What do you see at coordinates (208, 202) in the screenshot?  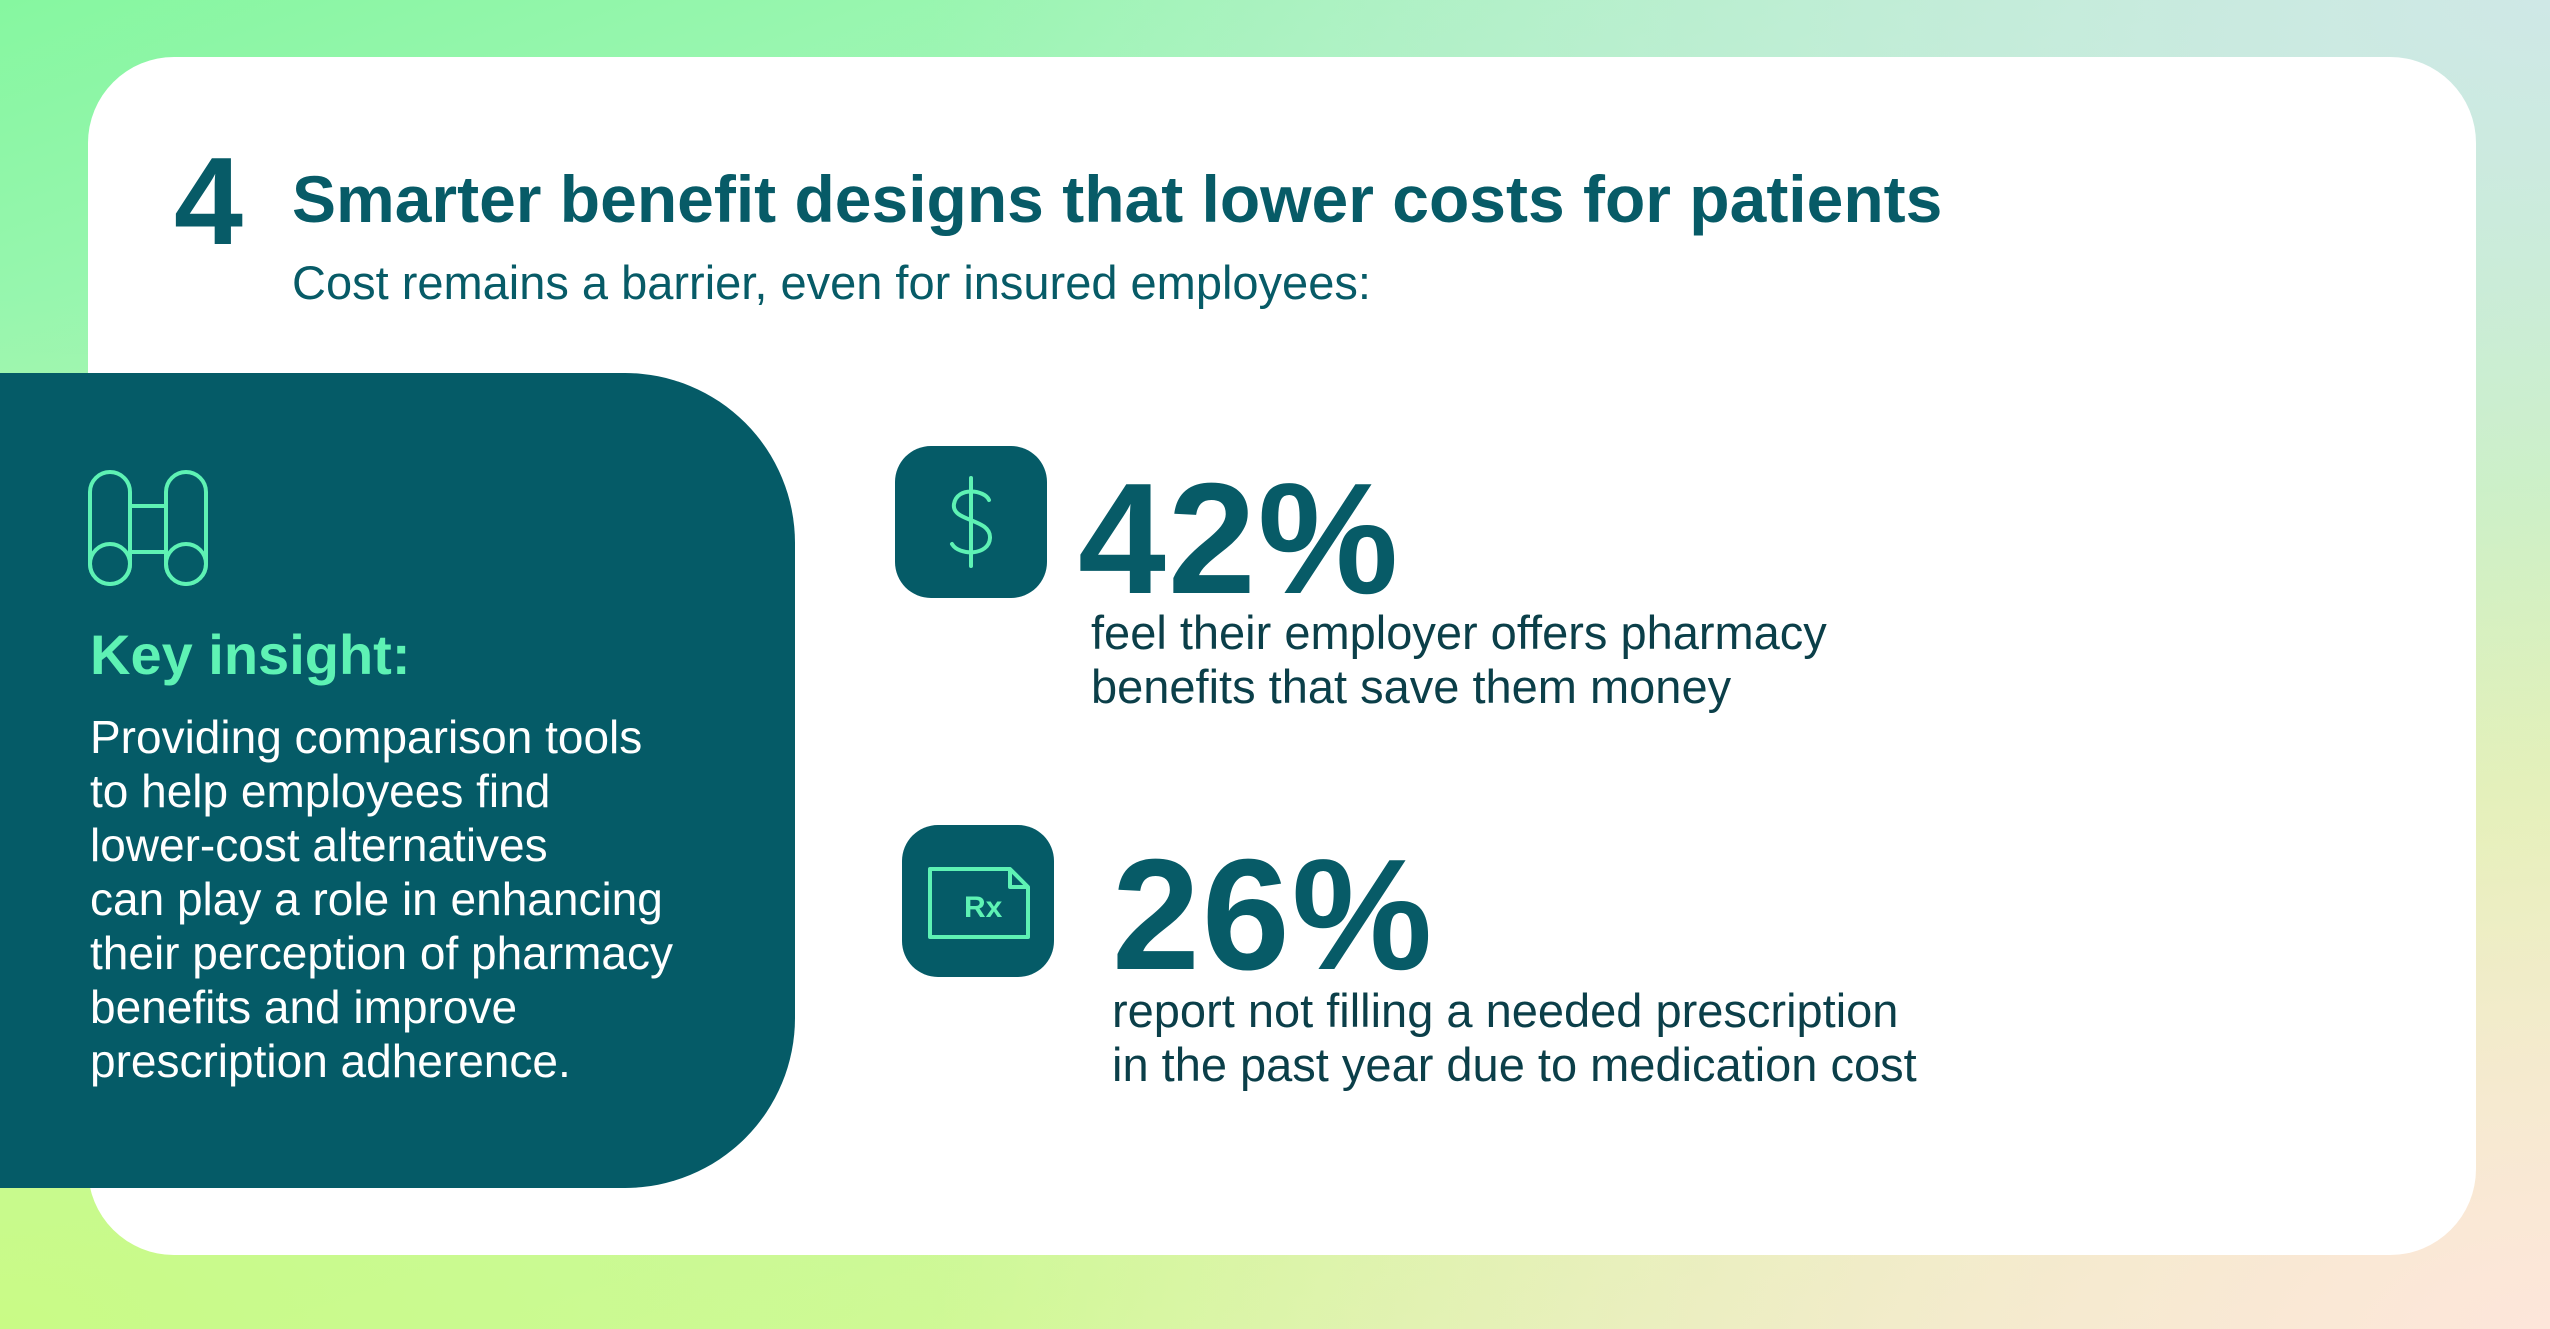 I see `section-number: 4` at bounding box center [208, 202].